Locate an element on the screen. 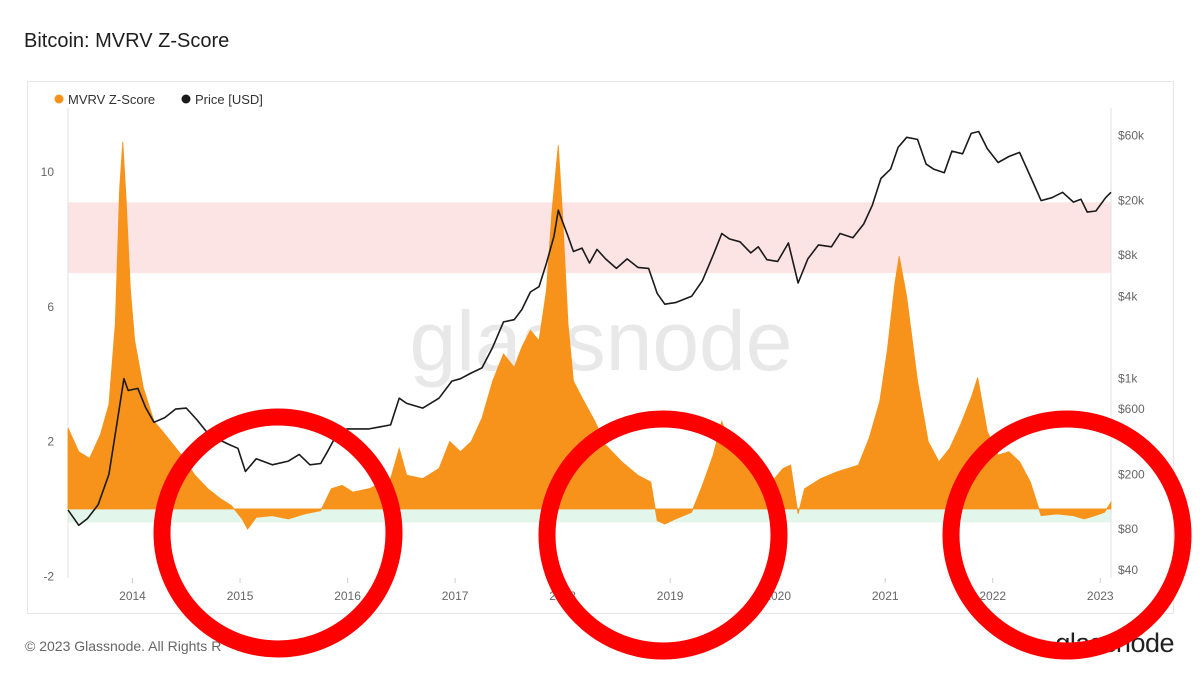 This screenshot has height=675, width=1200. legend-label-zscore: MVRV Z-Score is located at coordinates (111, 99).